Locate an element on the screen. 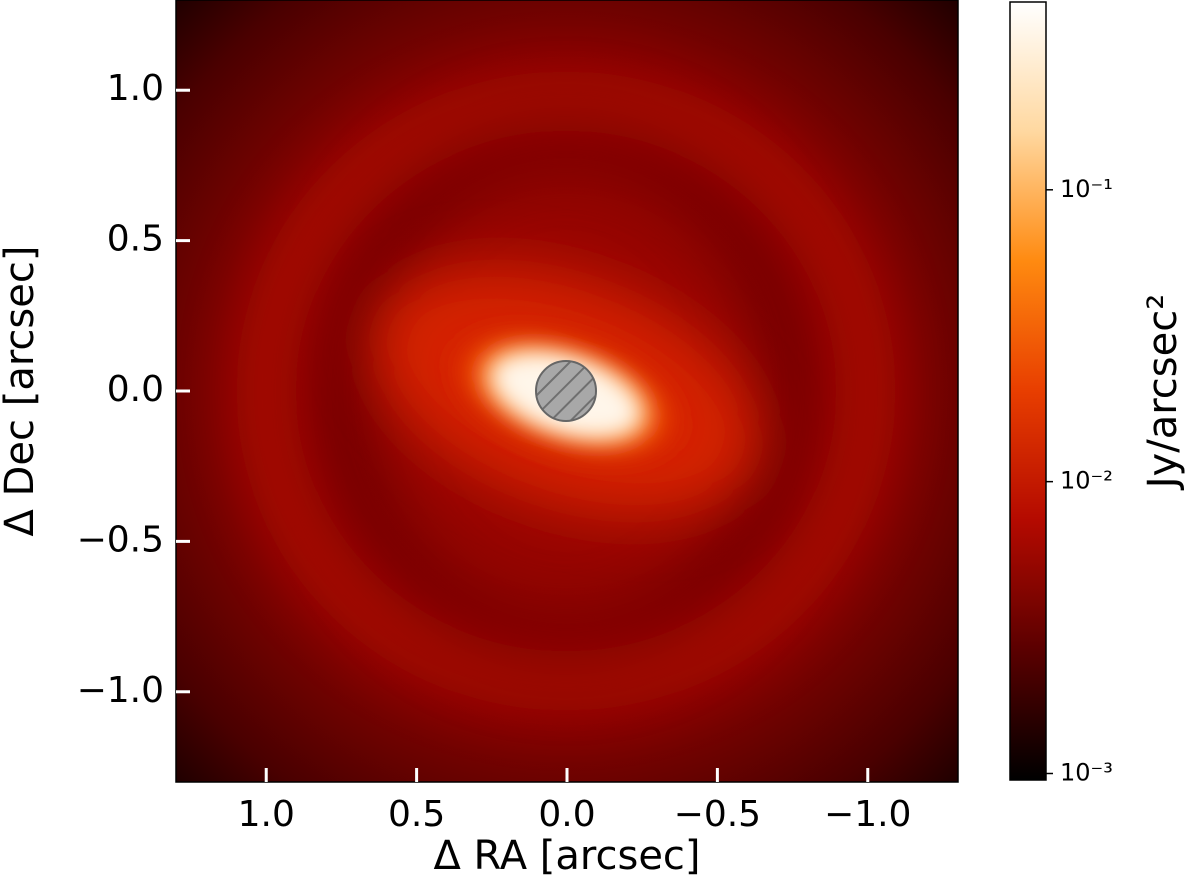  beam is located at coordinates (566, 391).